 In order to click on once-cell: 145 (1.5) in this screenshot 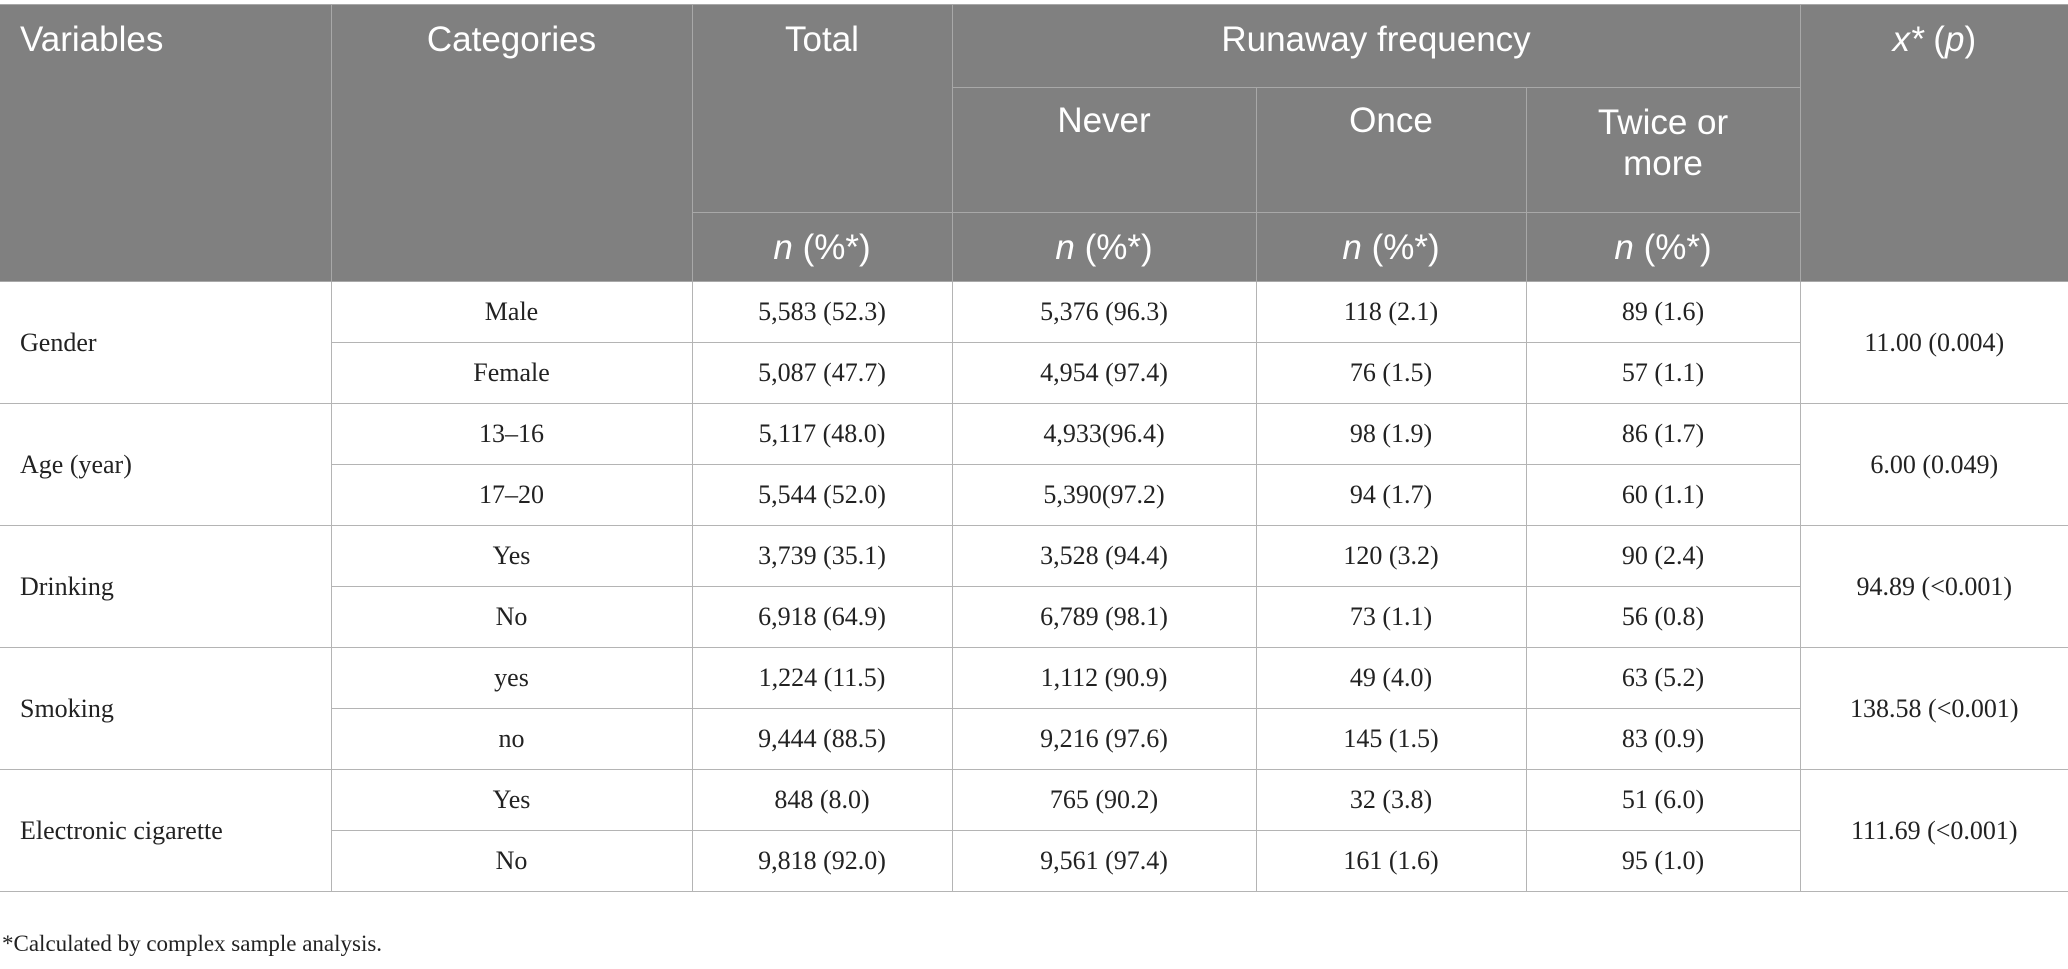, I will do `click(1391, 739)`.